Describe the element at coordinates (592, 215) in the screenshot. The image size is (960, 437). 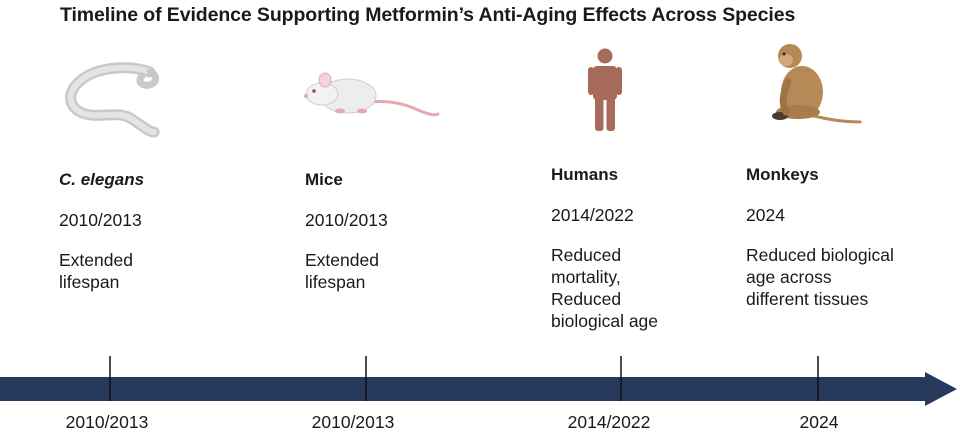
I see `entry-year: 2014/2022` at that location.